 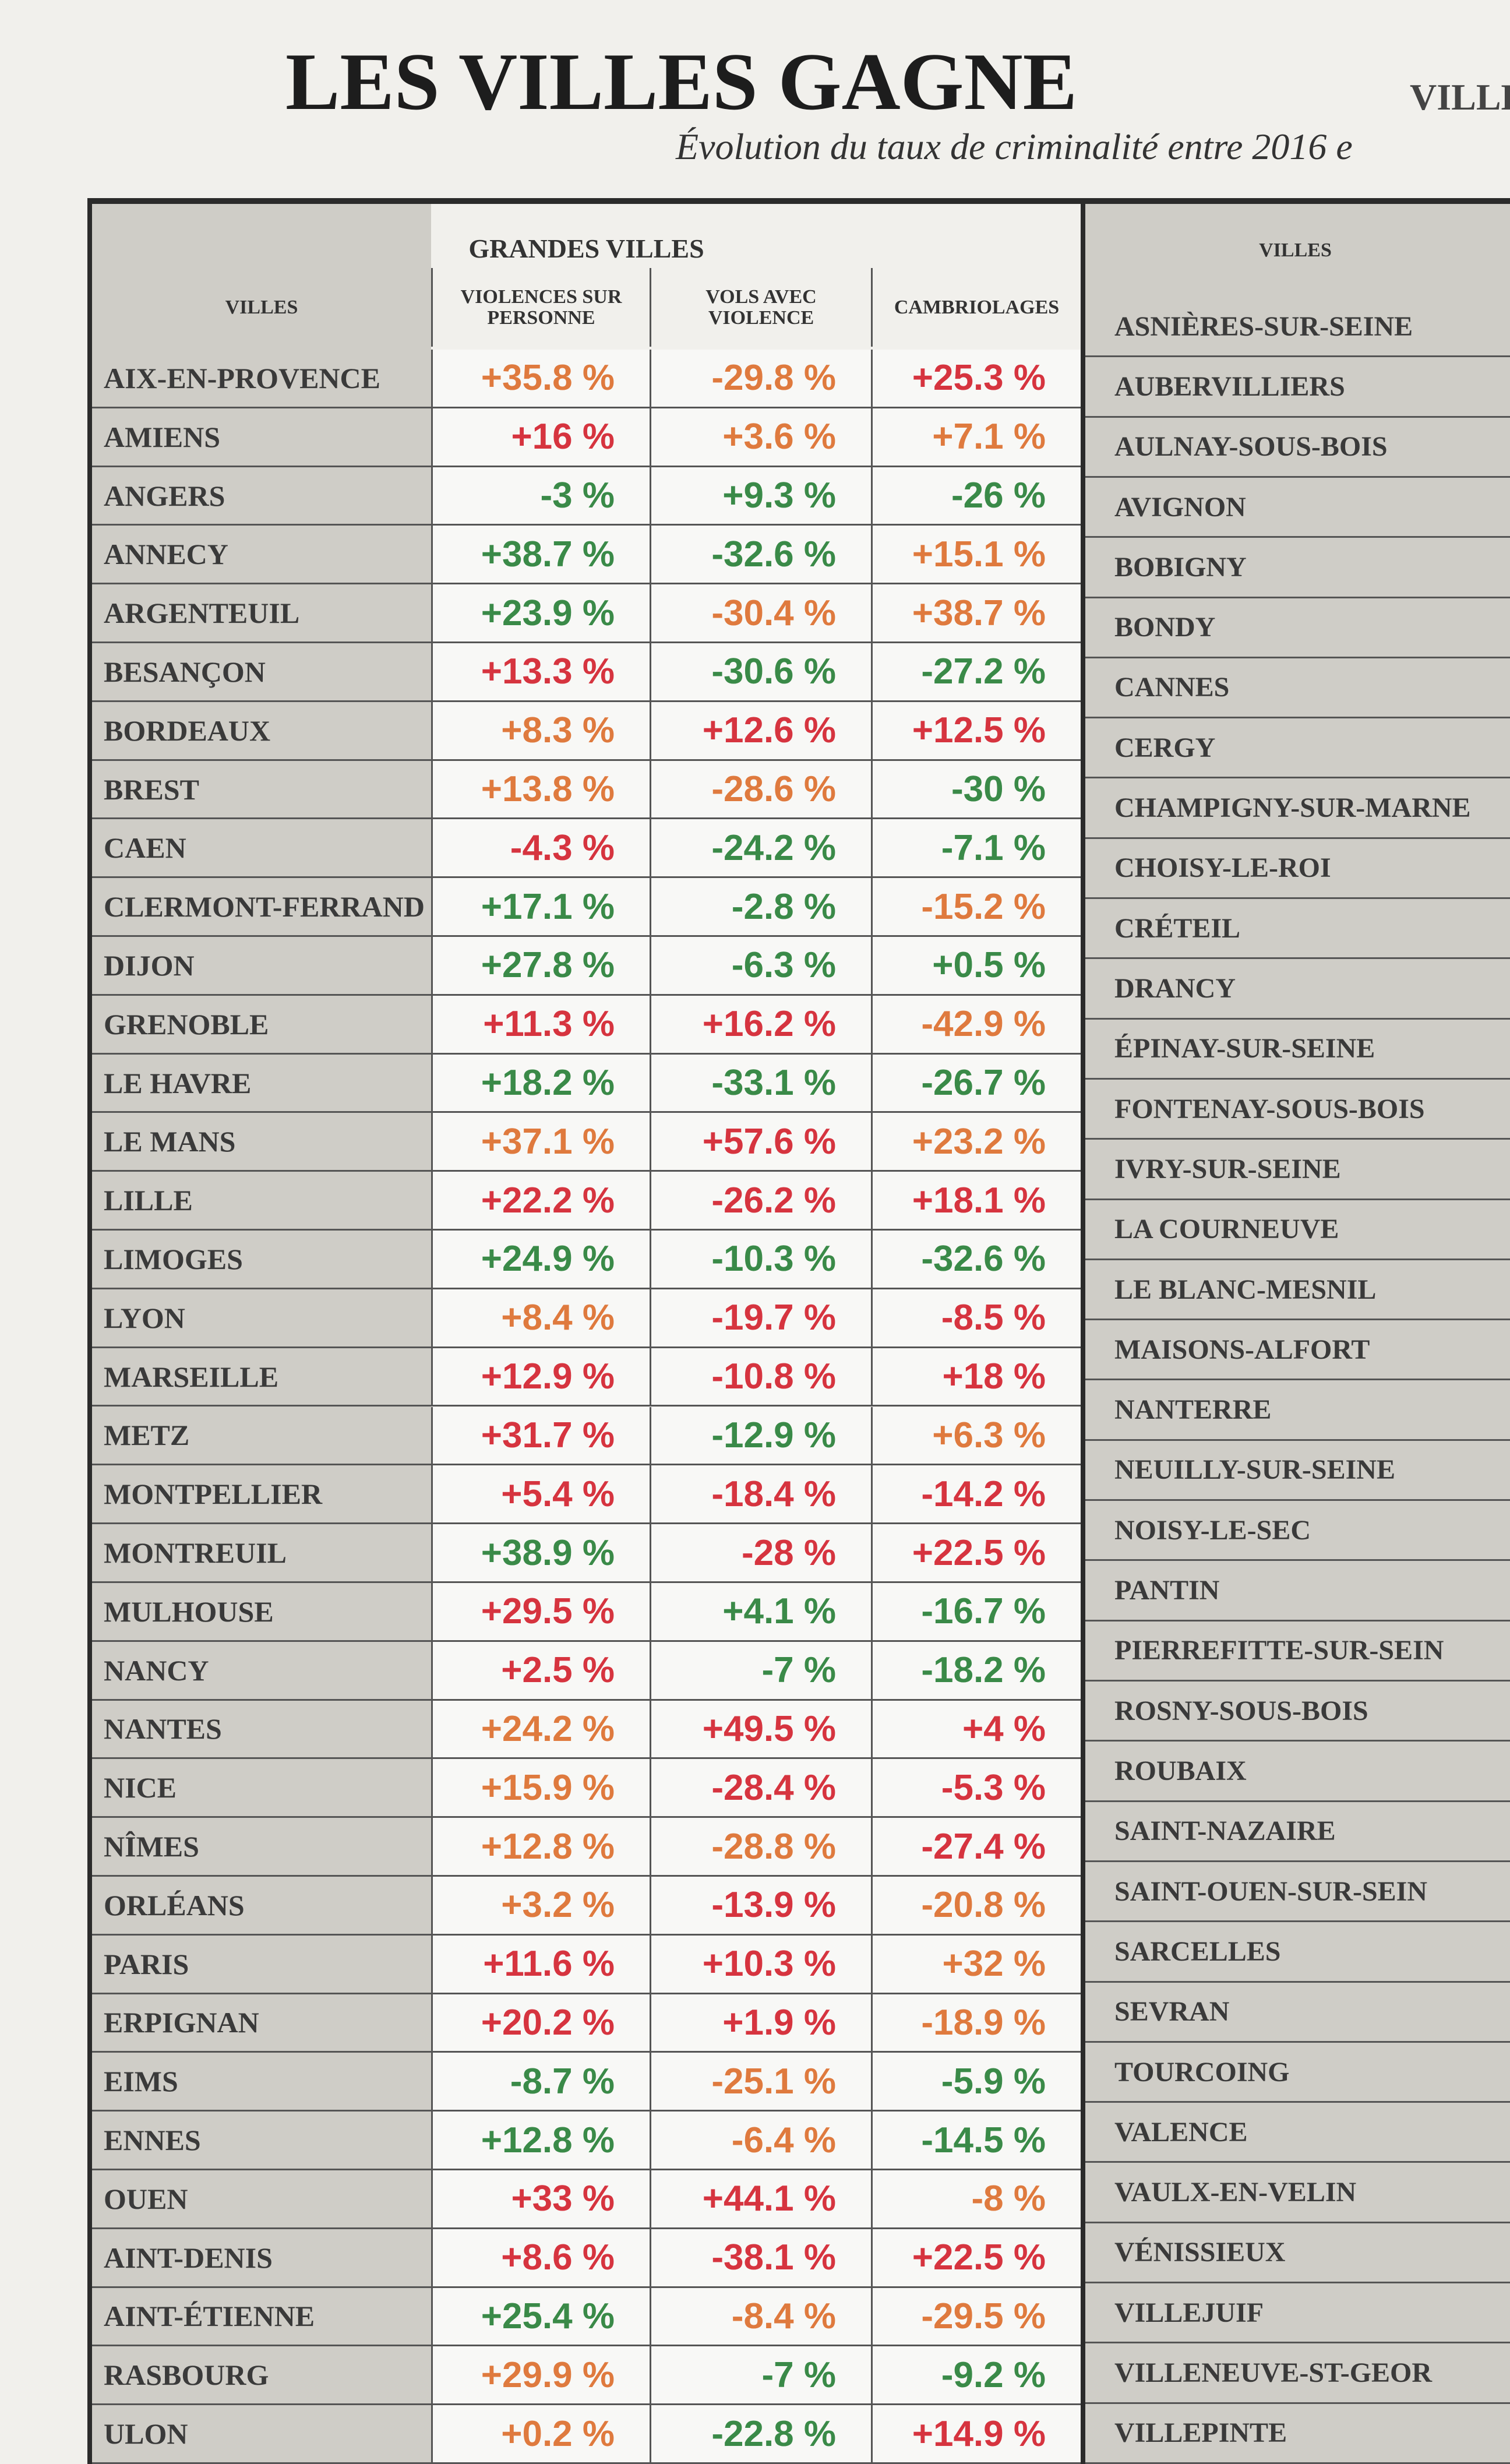 What do you see at coordinates (1297, 2193) in the screenshot?
I see `city-name: VAULX-EN-VELIN` at bounding box center [1297, 2193].